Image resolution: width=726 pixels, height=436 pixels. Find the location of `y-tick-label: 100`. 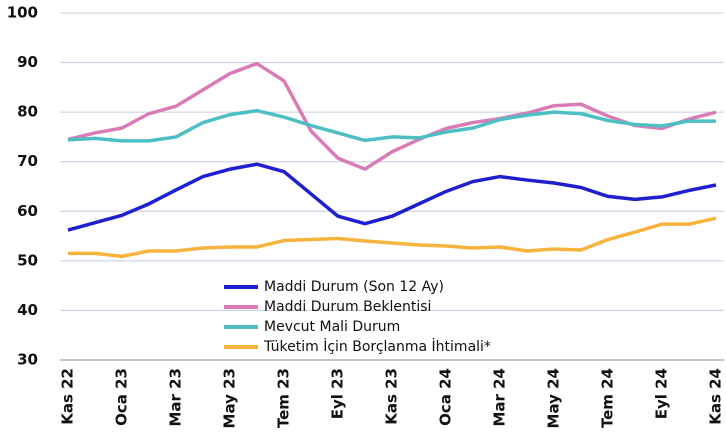

y-tick-label: 100 is located at coordinates (22, 13).